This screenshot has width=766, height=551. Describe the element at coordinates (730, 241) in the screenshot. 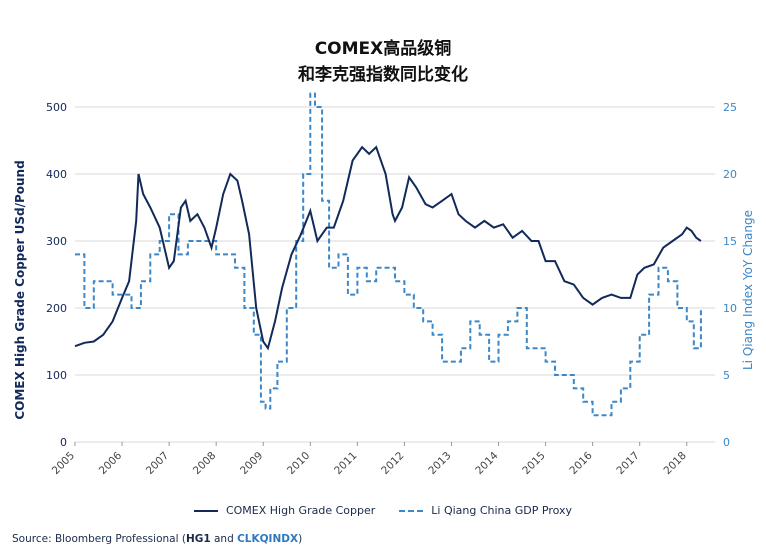

I see `y-tick-right-15: 15` at that location.